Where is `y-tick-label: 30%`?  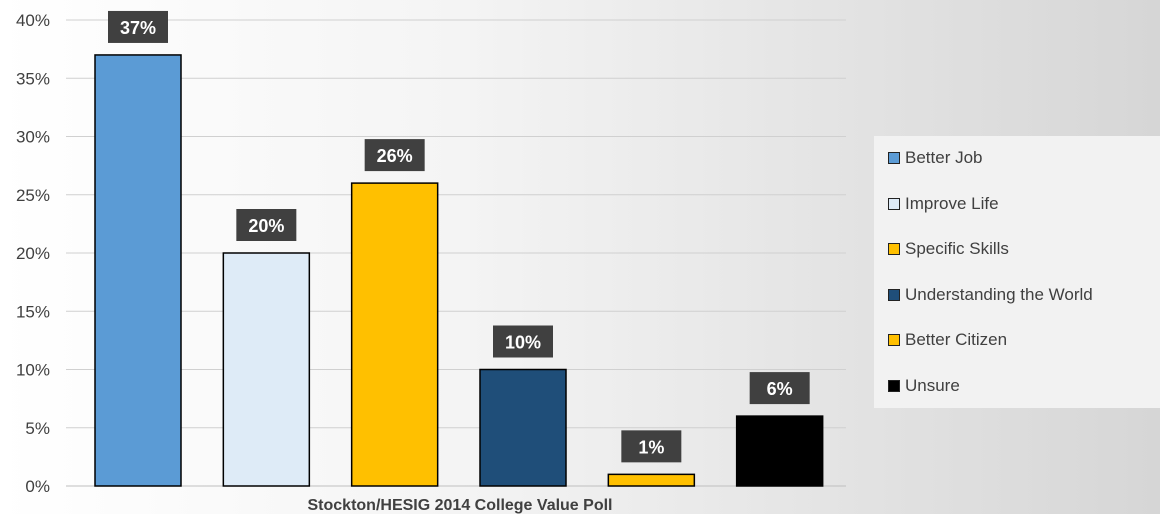 y-tick-label: 30% is located at coordinates (33, 137).